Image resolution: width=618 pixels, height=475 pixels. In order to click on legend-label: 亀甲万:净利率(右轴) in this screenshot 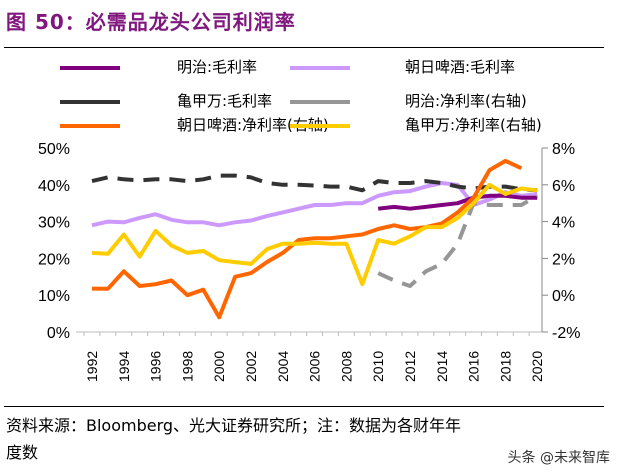, I will do `click(473, 125)`.